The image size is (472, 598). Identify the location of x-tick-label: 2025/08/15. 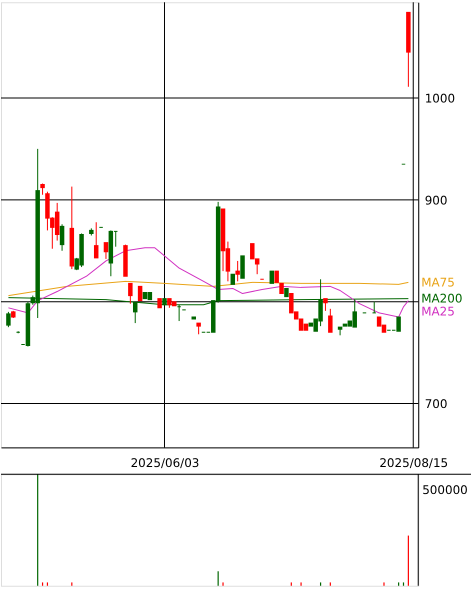
(413, 463).